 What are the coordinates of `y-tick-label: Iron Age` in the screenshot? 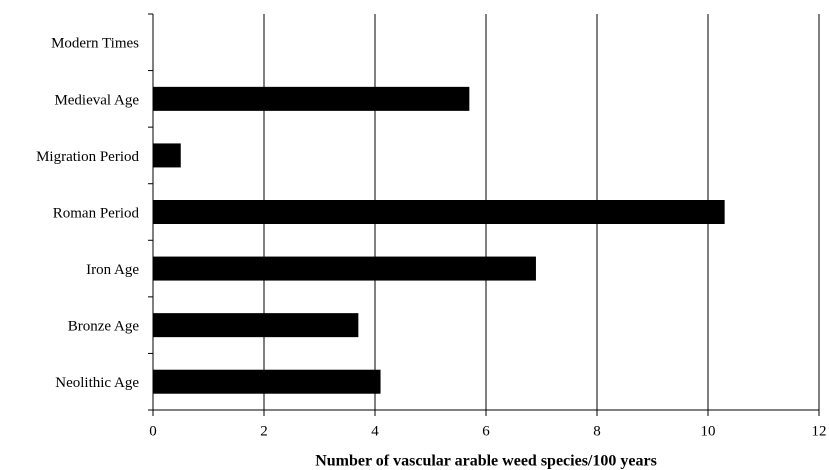 It's located at (112, 270).